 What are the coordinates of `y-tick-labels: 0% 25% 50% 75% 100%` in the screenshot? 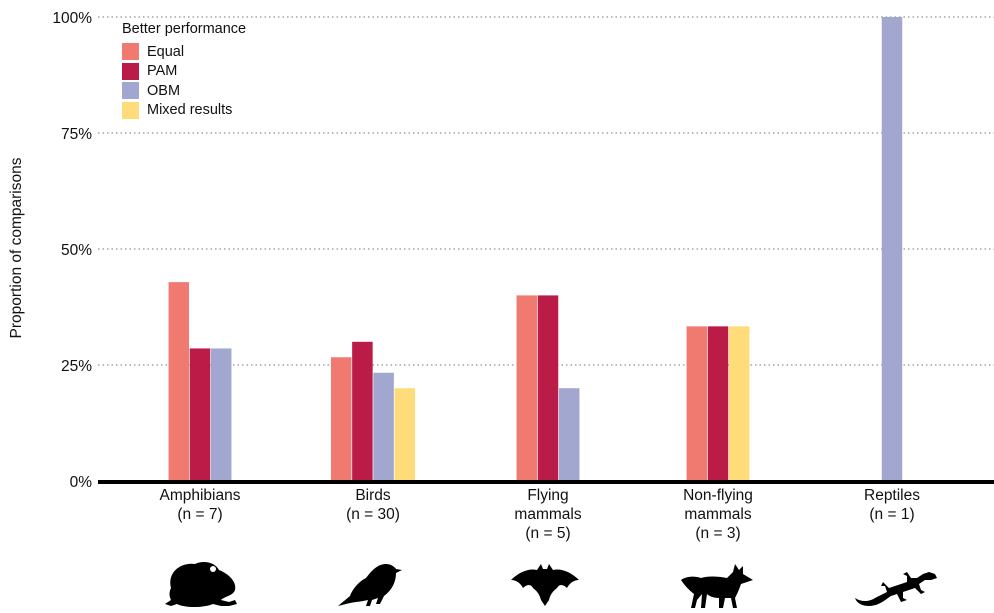 It's located at (72, 250).